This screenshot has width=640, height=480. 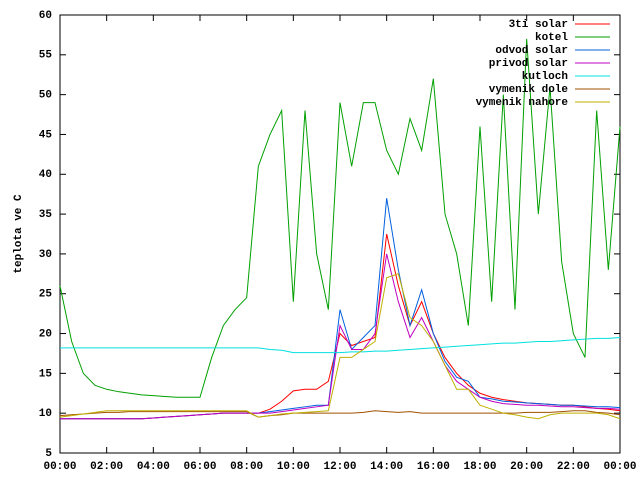 What do you see at coordinates (339, 467) in the screenshot?
I see `x-tick-label: 12:00` at bounding box center [339, 467].